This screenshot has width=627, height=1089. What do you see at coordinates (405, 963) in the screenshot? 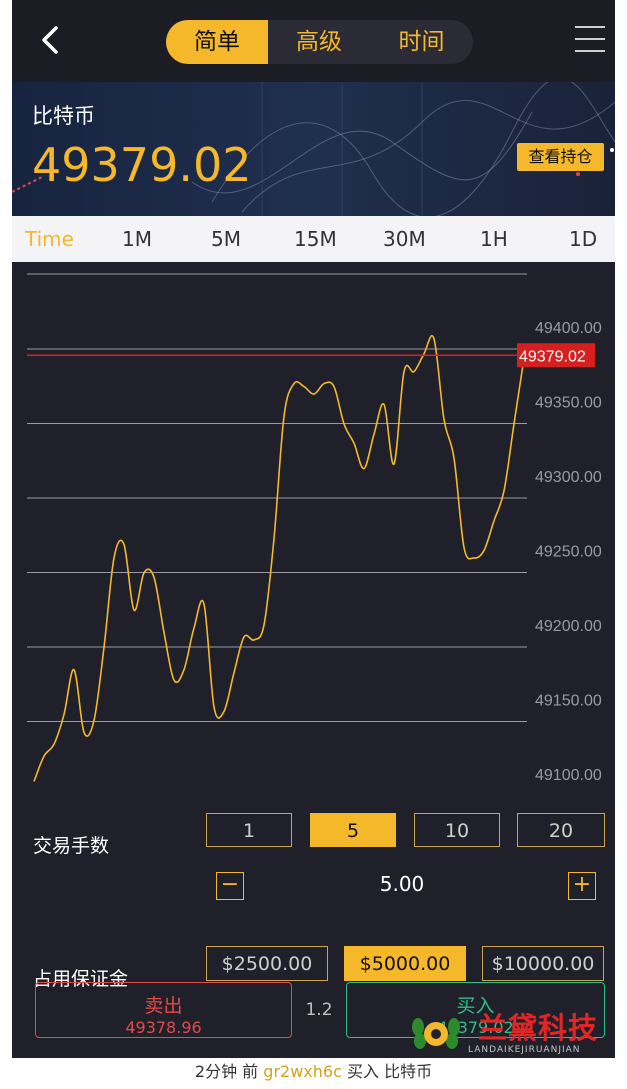
I see `margin-option-5000: $5000.00` at bounding box center [405, 963].